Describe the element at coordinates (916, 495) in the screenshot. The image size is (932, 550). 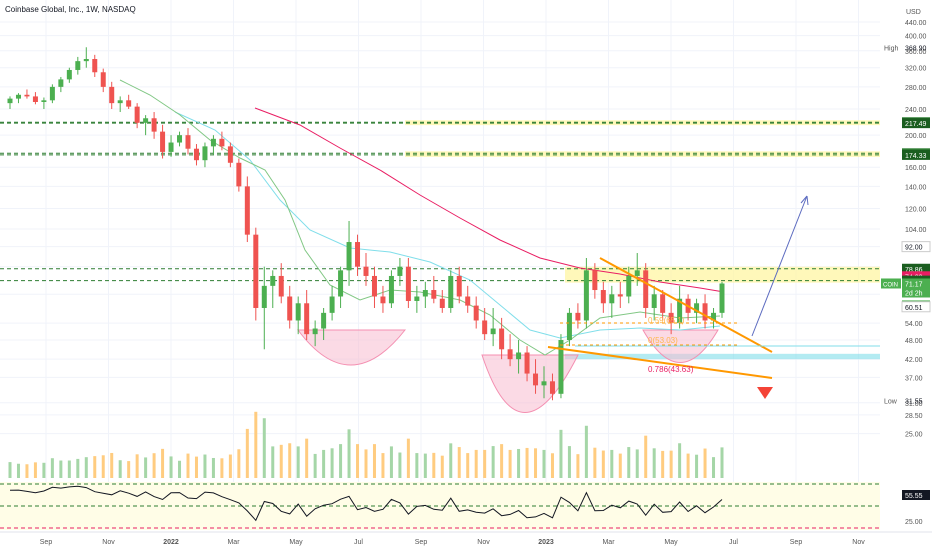
I see `indicator-value-badge` at that location.